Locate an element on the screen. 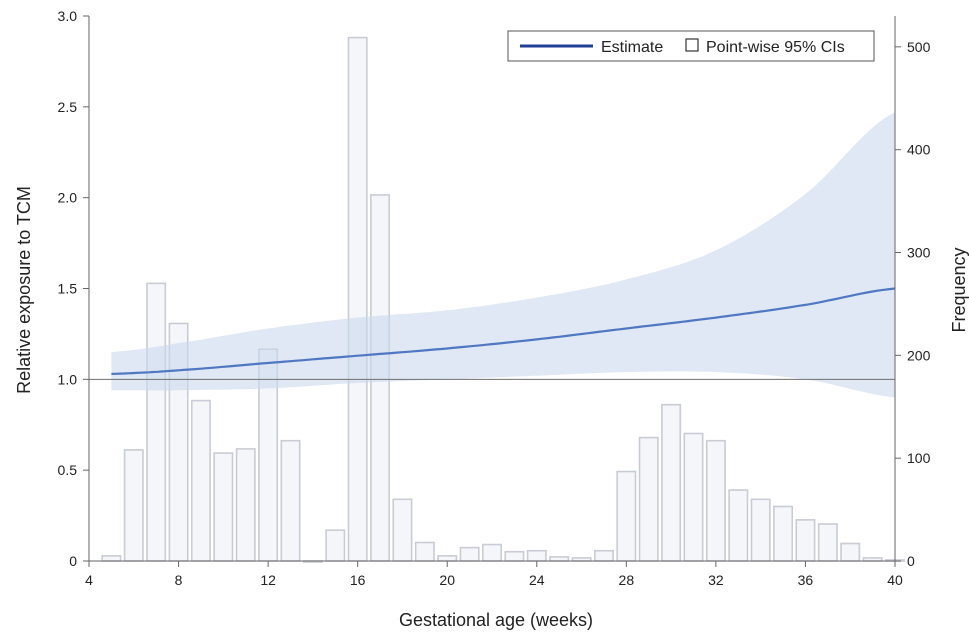 This screenshot has width=969, height=635. x-tick-label: 36 is located at coordinates (806, 580).